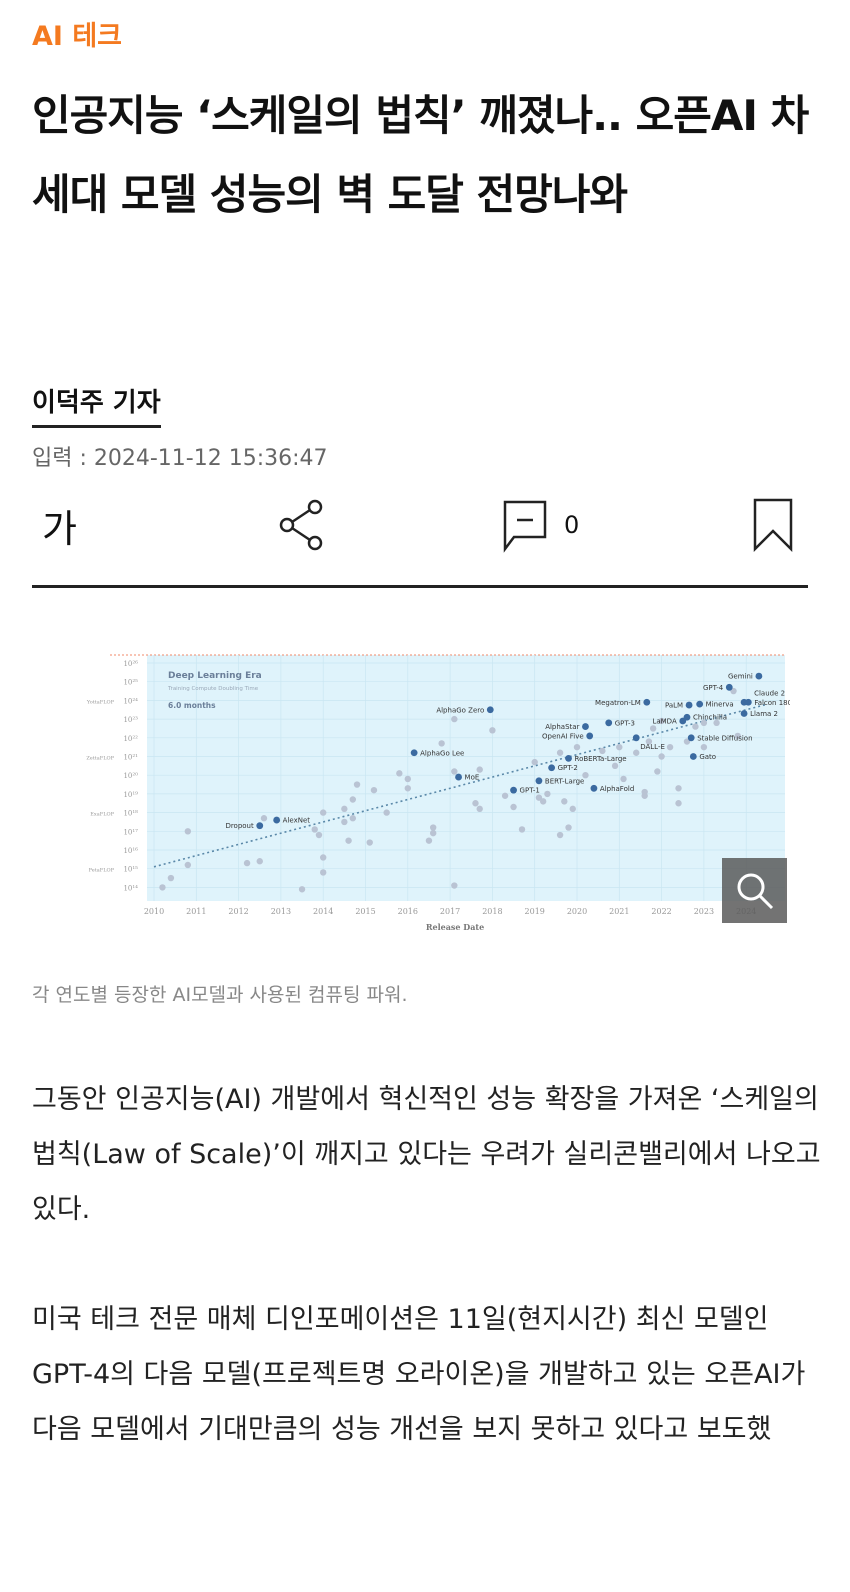 The image size is (850, 1592). What do you see at coordinates (59, 528) in the screenshot?
I see `font-size-label: 가` at bounding box center [59, 528].